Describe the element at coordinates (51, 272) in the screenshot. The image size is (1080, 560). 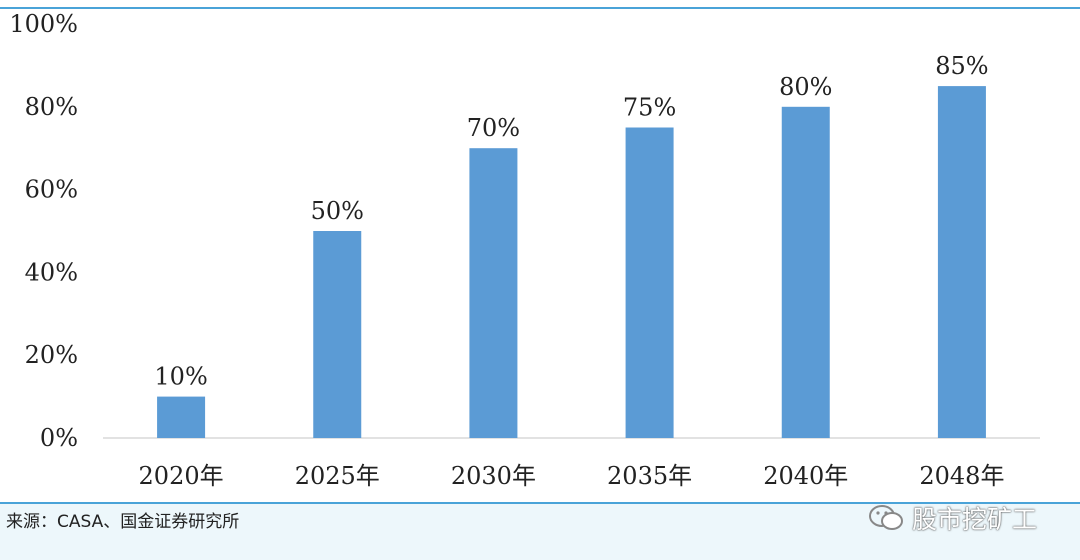
I see `y-tick-label: 40%` at that location.